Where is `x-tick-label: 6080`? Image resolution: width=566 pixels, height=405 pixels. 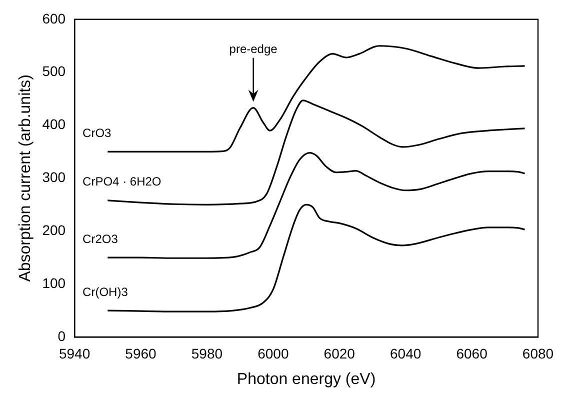
x-tick-label: 6080 is located at coordinates (538, 353).